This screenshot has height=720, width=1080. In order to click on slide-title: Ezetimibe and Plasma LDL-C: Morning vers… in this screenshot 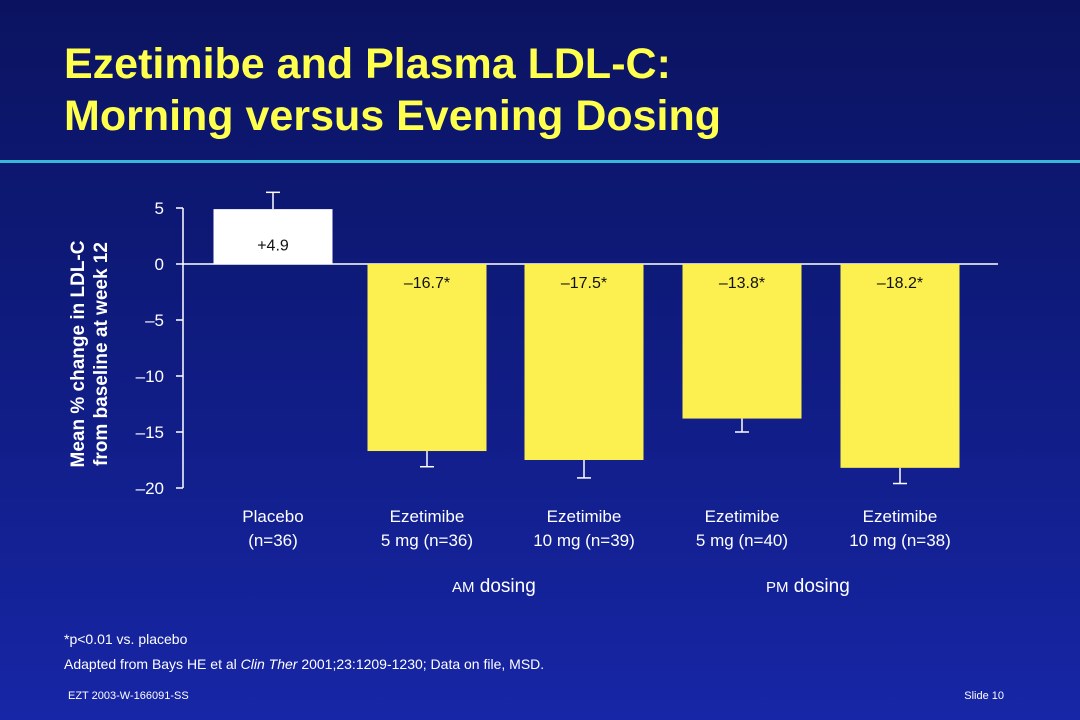, I will do `click(392, 90)`.